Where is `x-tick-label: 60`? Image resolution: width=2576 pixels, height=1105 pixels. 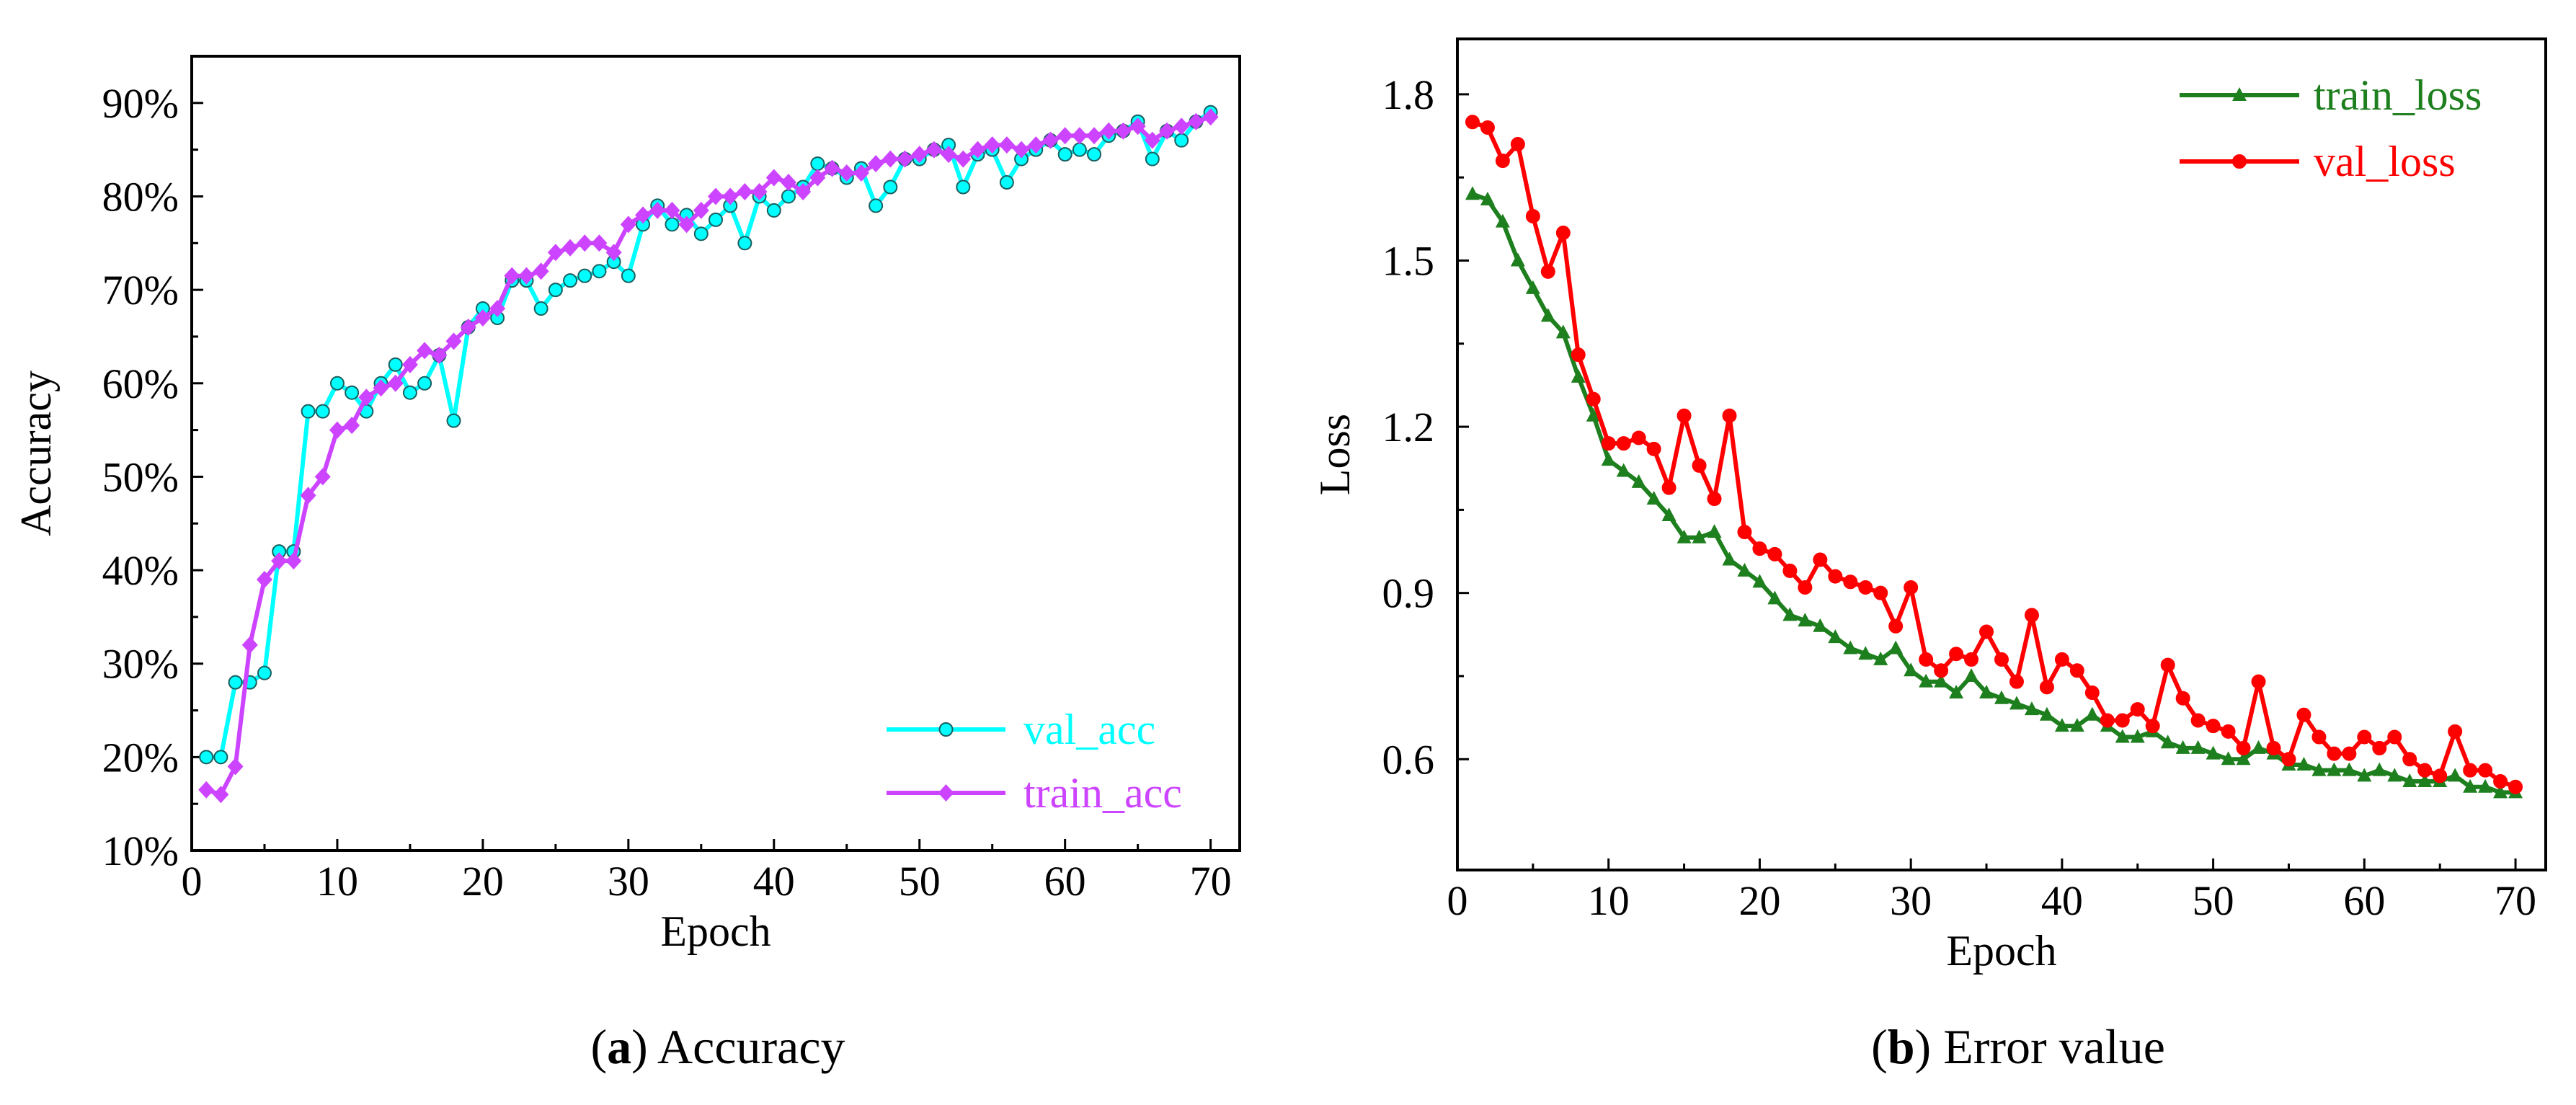 x-tick-label: 60 is located at coordinates (2364, 900).